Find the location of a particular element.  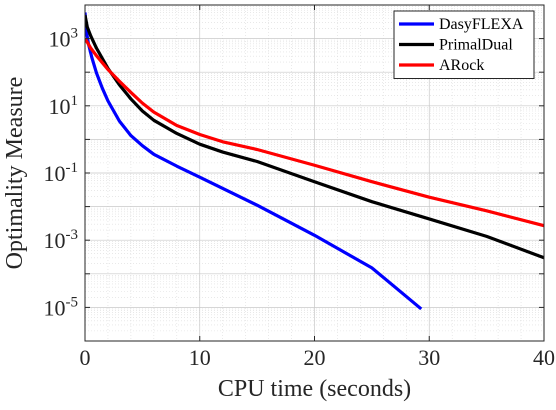

y-tick-label: 10¹ is located at coordinates (64, 106).